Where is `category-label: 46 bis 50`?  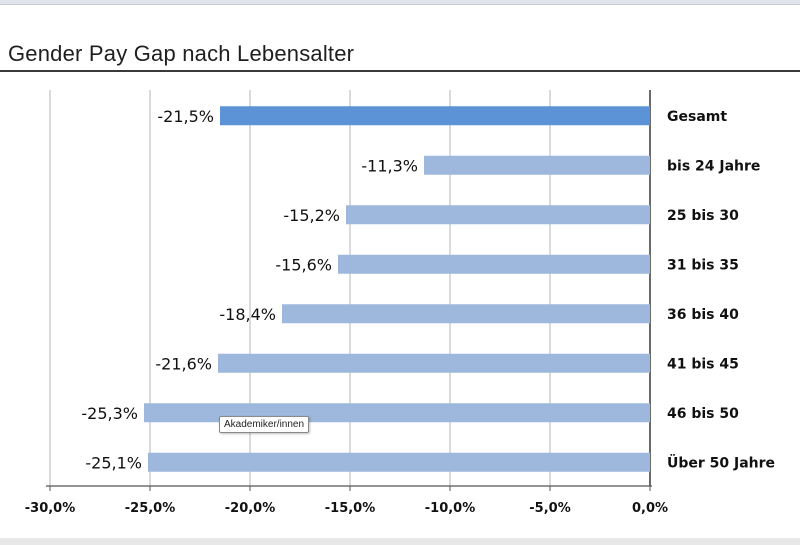 category-label: 46 bis 50 is located at coordinates (703, 414).